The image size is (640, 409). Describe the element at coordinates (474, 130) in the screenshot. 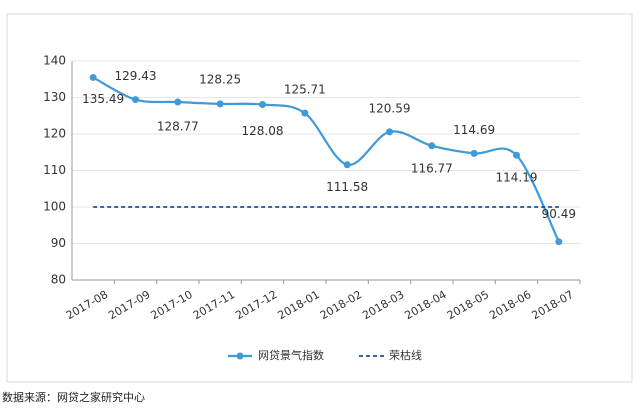

I see `data-label: 114.69` at that location.